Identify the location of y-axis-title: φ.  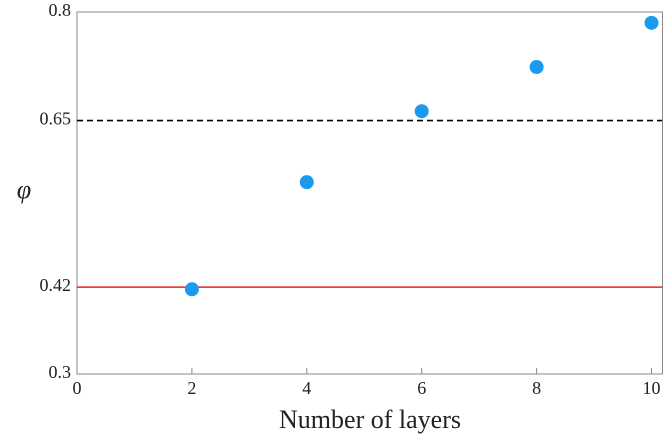
(24, 189).